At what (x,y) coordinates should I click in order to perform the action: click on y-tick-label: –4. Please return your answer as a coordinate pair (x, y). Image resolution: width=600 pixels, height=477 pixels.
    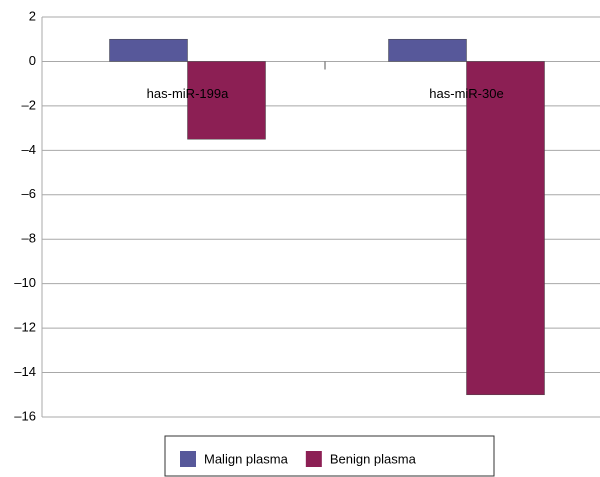
    Looking at the image, I should click on (29, 149).